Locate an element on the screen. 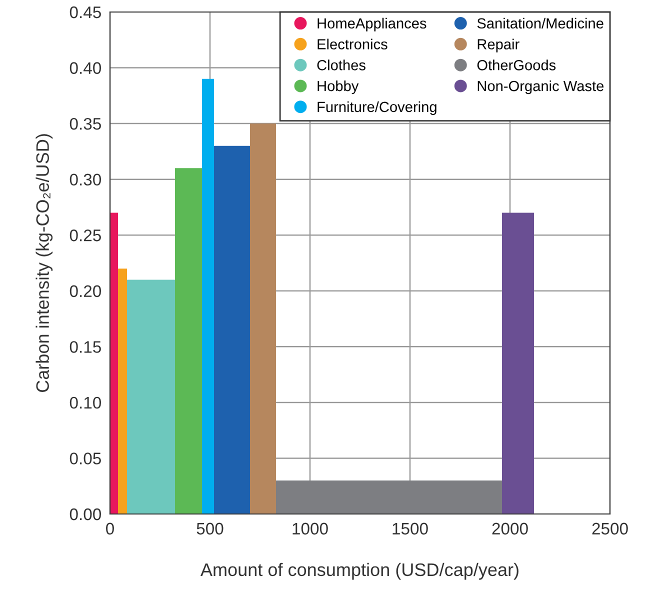 The image size is (645, 590). y-axis-title: Carbon intensity (kg-CO₂e/USD) is located at coordinates (44, 263).